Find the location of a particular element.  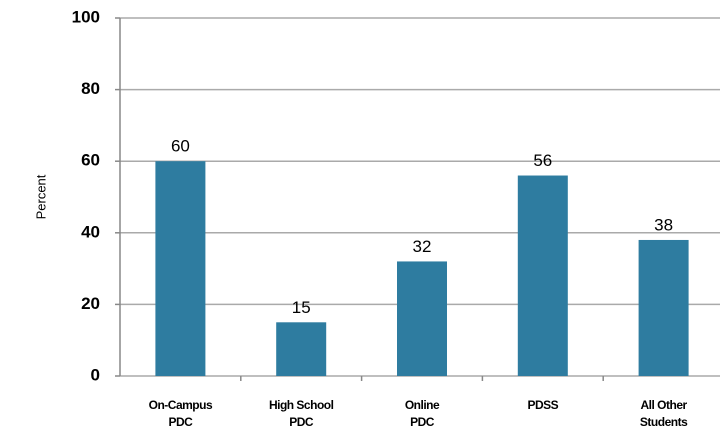

x-tick-label: High School is located at coordinates (301, 405).